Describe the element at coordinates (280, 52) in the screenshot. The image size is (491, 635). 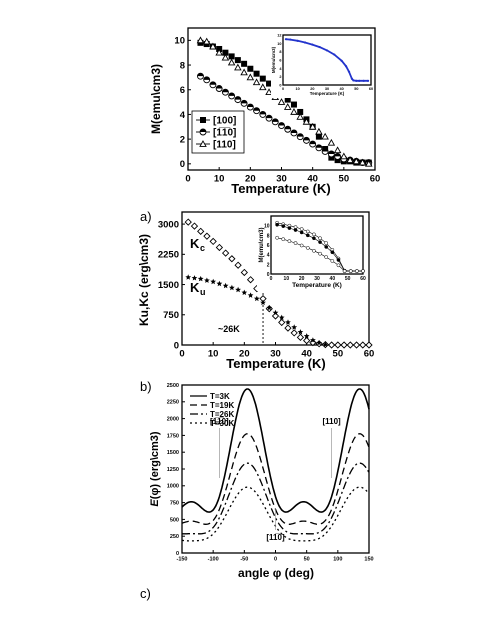
I see `a-inset-y-tick-label: 8` at that location.